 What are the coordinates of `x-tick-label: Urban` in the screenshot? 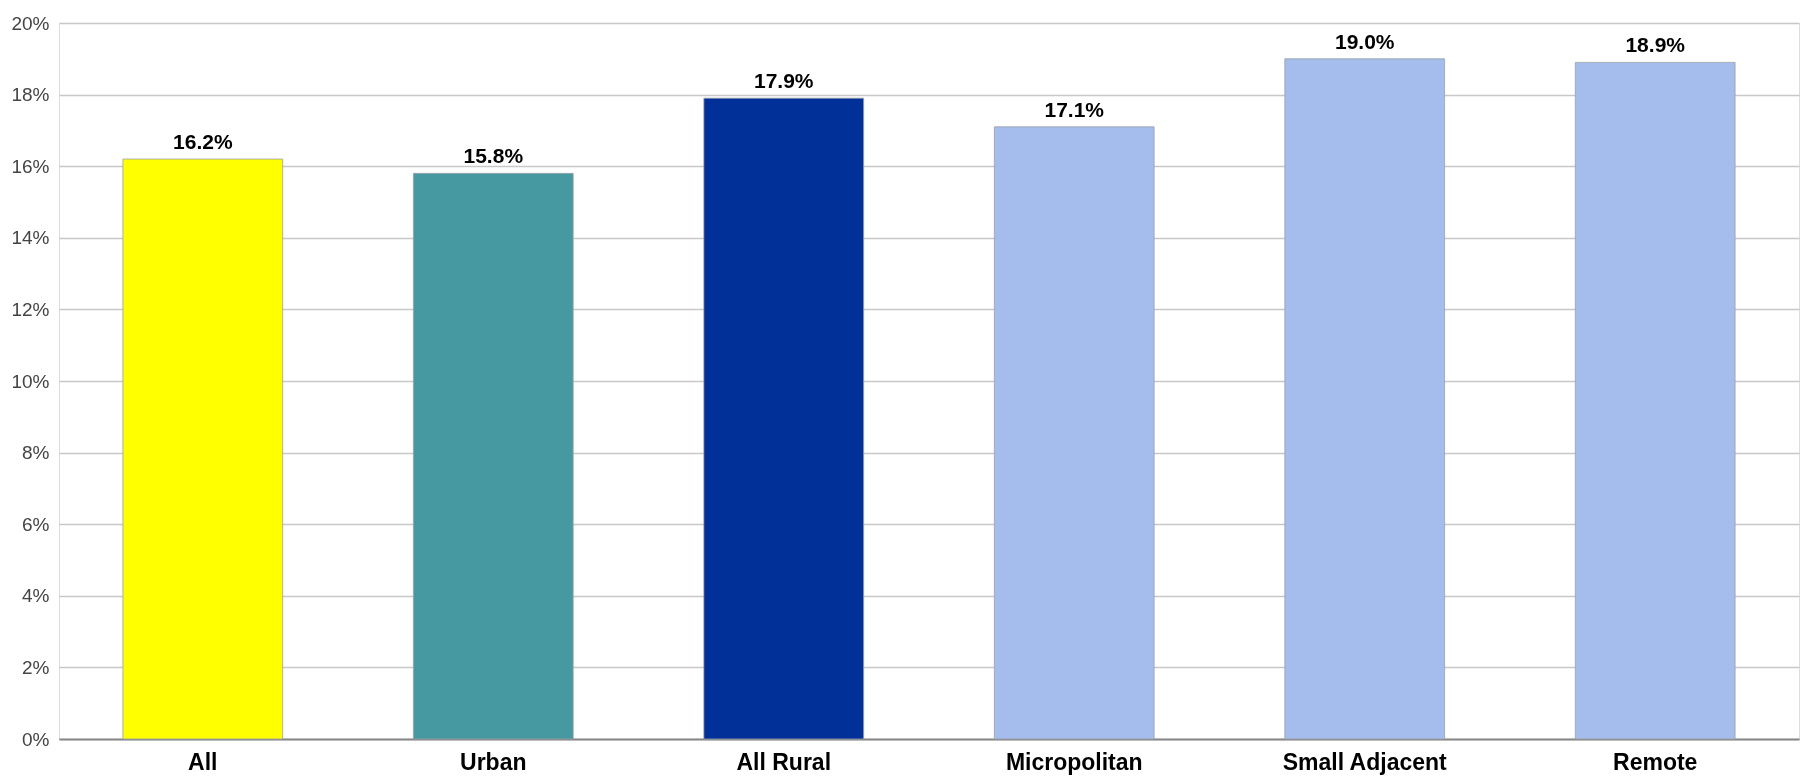 It's located at (493, 761).